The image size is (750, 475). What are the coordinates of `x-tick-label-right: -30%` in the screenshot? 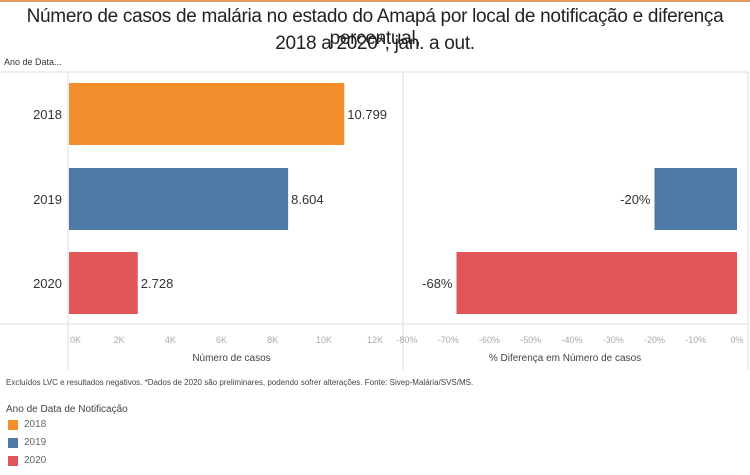 It's located at (613, 340).